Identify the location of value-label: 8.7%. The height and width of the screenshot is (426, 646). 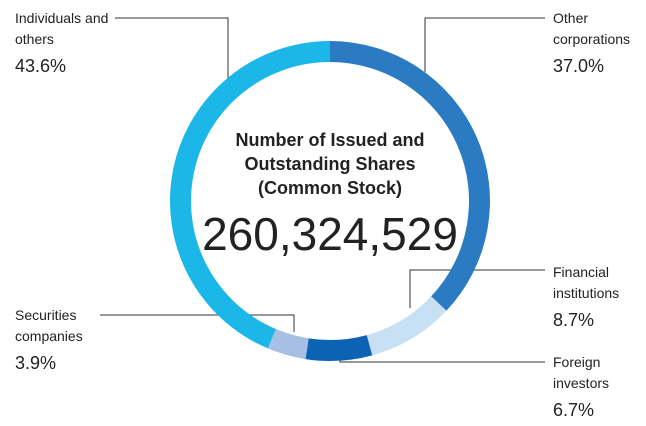
(574, 320).